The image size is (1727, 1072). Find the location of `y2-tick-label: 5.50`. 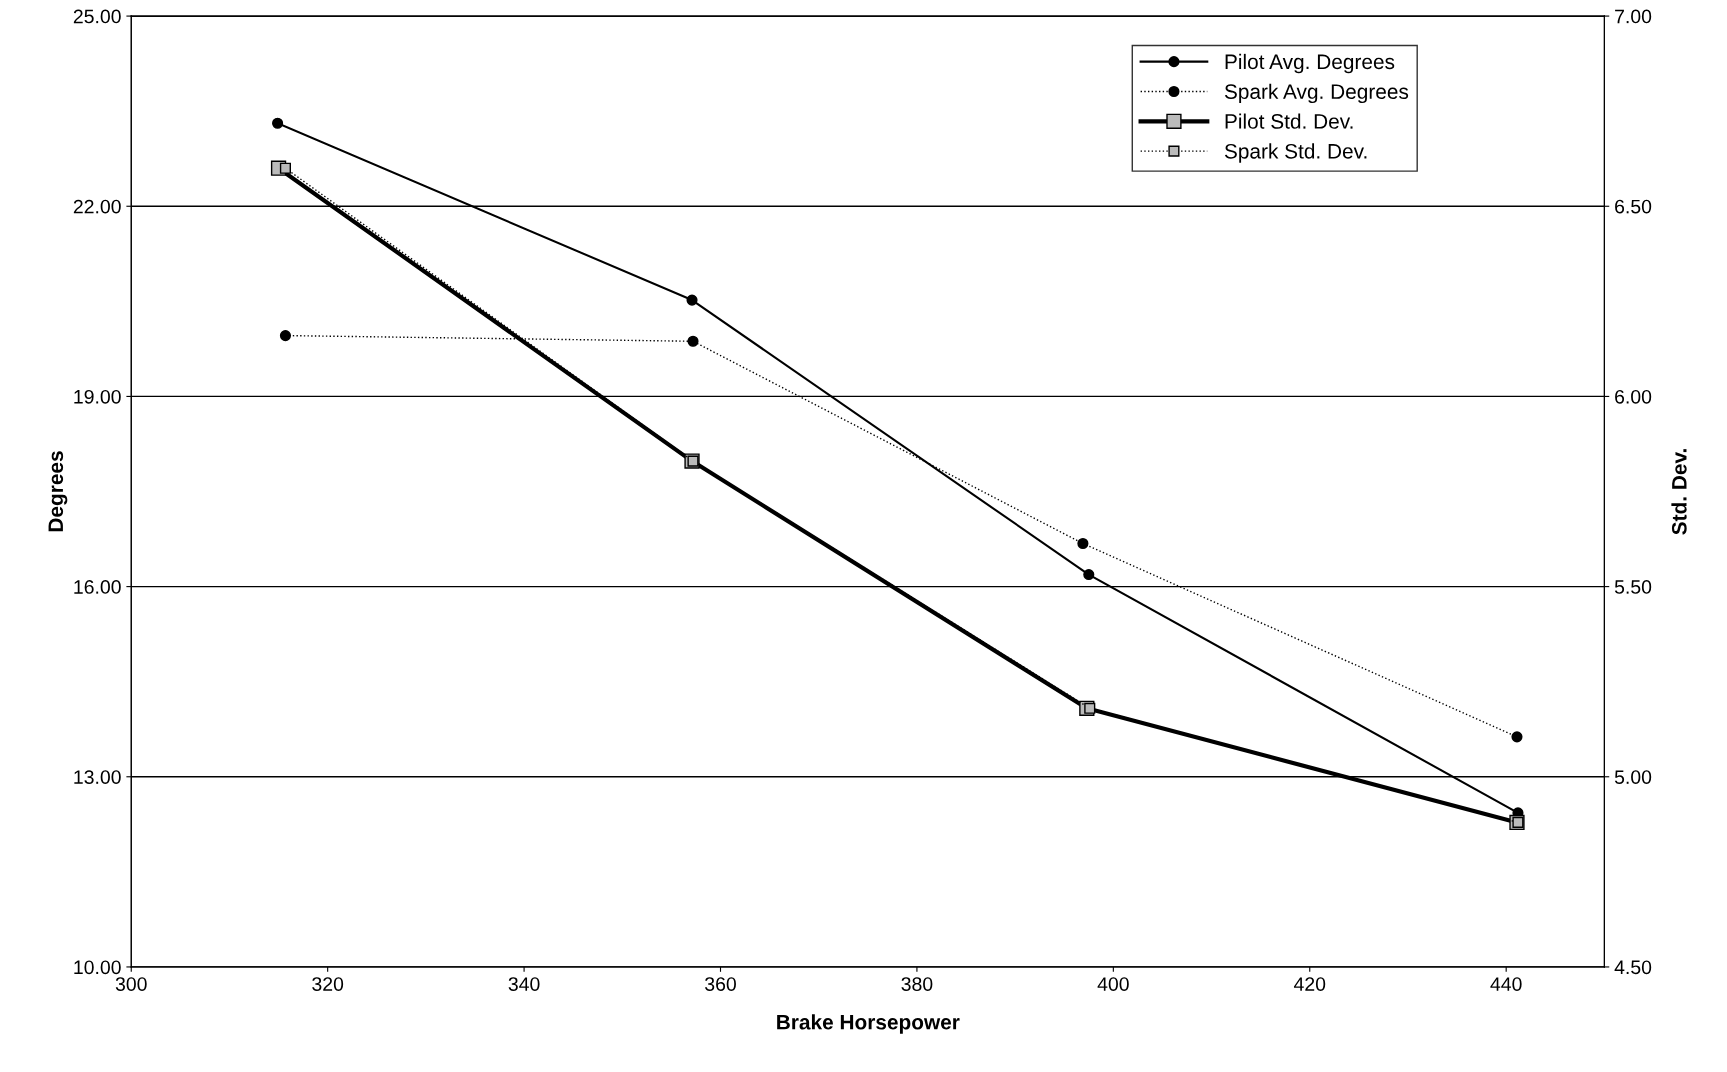

y2-tick-label: 5.50 is located at coordinates (1633, 587).